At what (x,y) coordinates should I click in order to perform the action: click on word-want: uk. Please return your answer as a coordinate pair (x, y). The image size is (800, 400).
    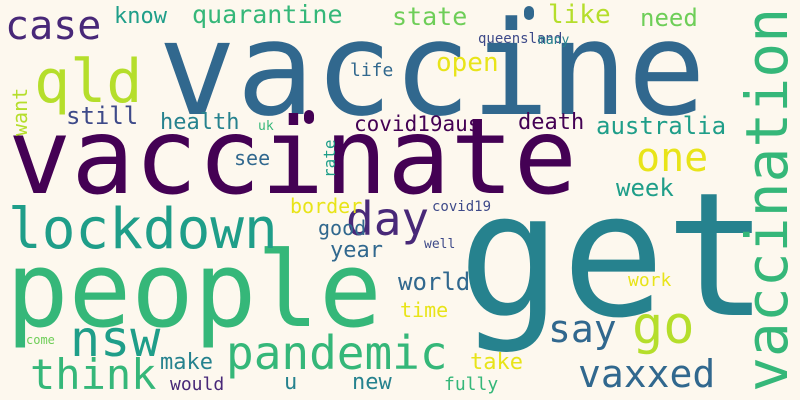
    Looking at the image, I should click on (266, 126).